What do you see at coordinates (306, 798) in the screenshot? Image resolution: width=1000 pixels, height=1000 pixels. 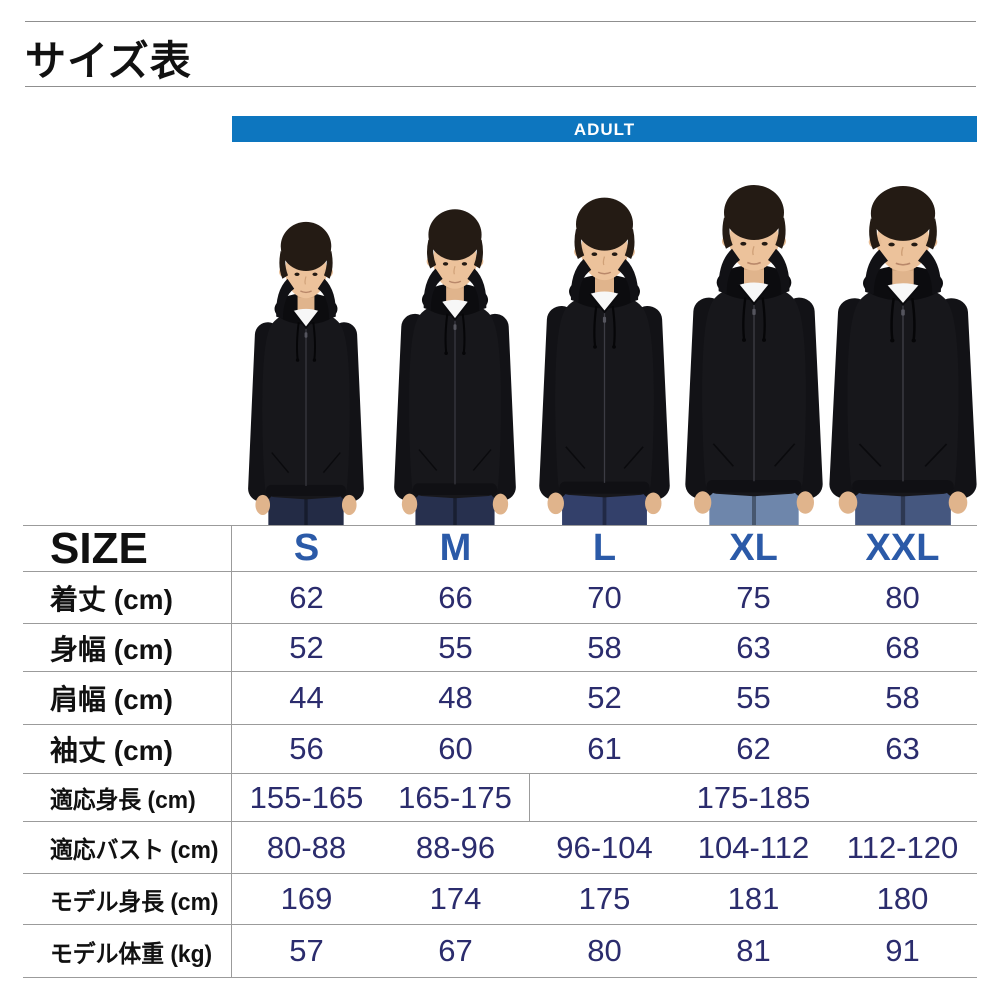 I see `value-cell: 155-165` at bounding box center [306, 798].